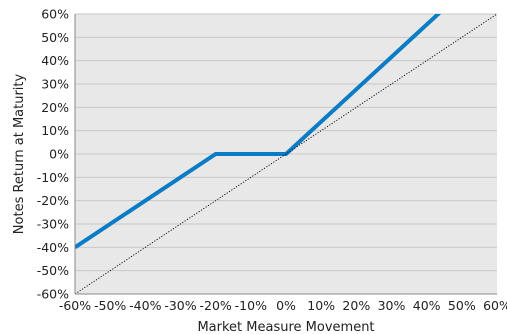 This screenshot has height=334, width=507. What do you see at coordinates (55, 130) in the screenshot?
I see `y-tick-label: 10%` at bounding box center [55, 130].